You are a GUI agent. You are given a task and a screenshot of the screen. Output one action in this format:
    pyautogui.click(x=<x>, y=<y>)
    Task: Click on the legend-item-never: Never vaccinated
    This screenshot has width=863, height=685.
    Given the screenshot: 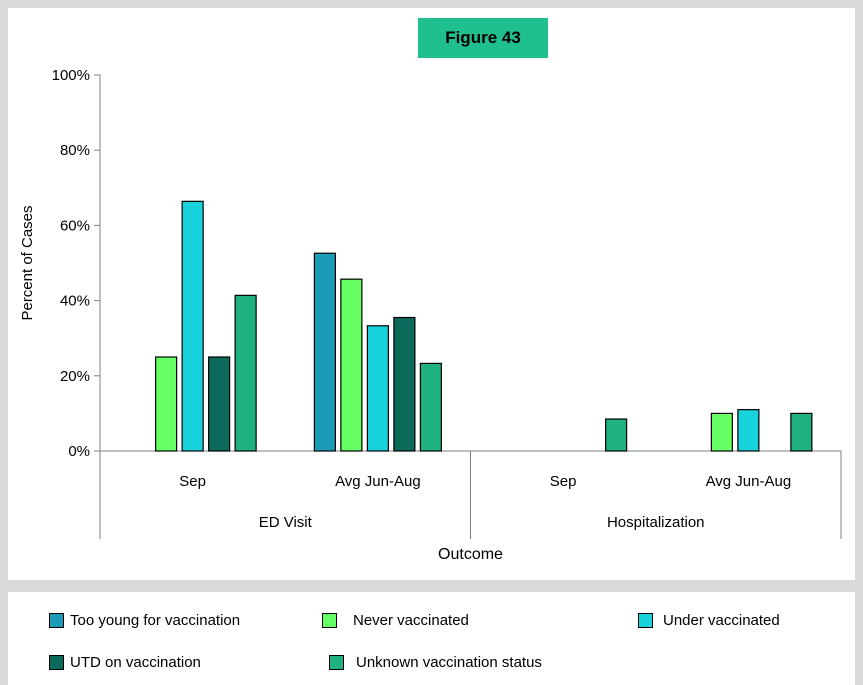 What is the action you would take?
    pyautogui.click(x=395, y=620)
    